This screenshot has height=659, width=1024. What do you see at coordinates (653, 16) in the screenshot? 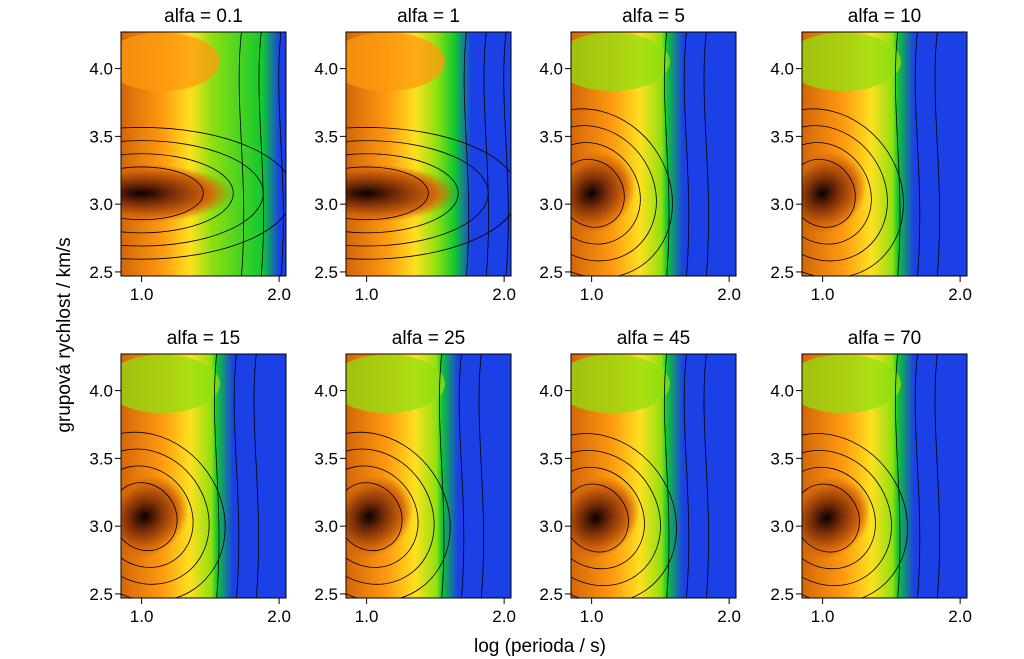
I see `panel-title: alfa = 5` at bounding box center [653, 16].